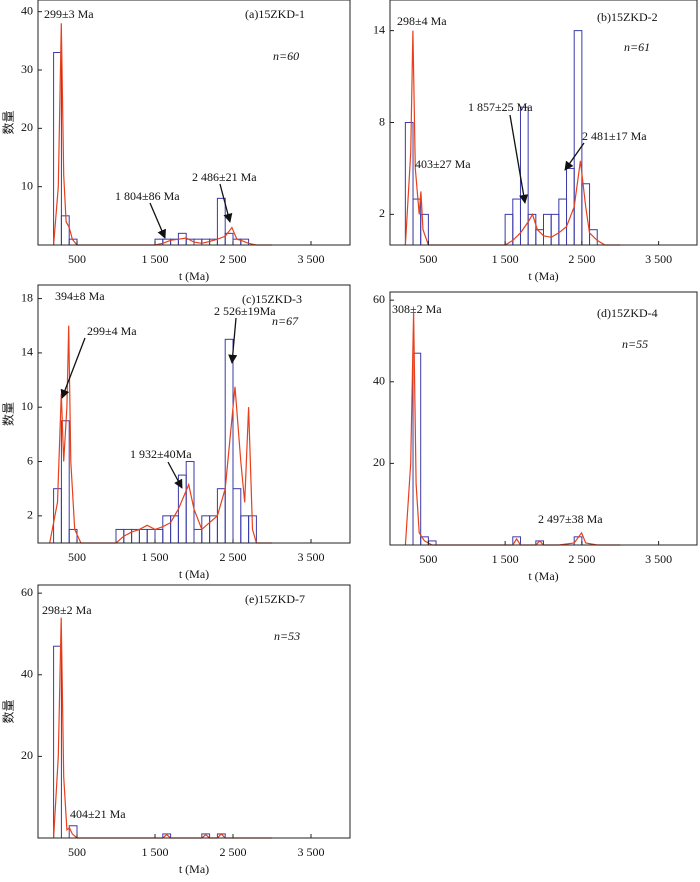  Describe the element at coordinates (27, 297) in the screenshot. I see `y-tick-label: 18` at that location.